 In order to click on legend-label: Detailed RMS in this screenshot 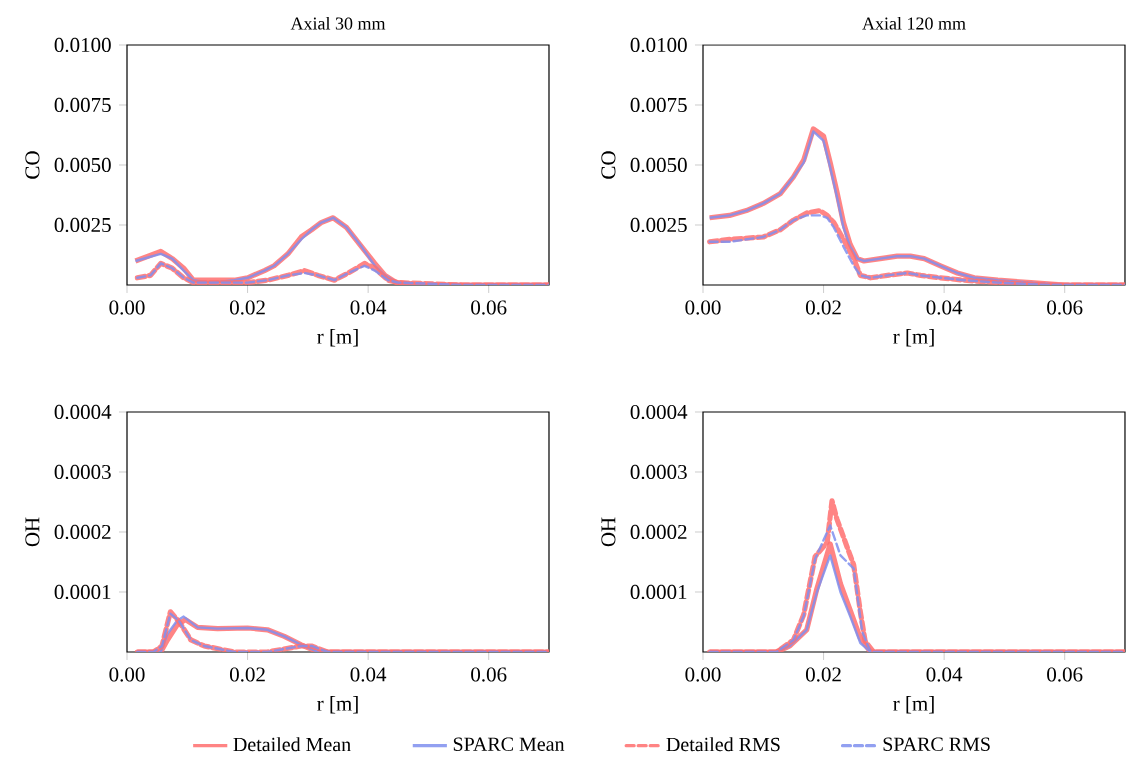, I will do `click(723, 744)`.